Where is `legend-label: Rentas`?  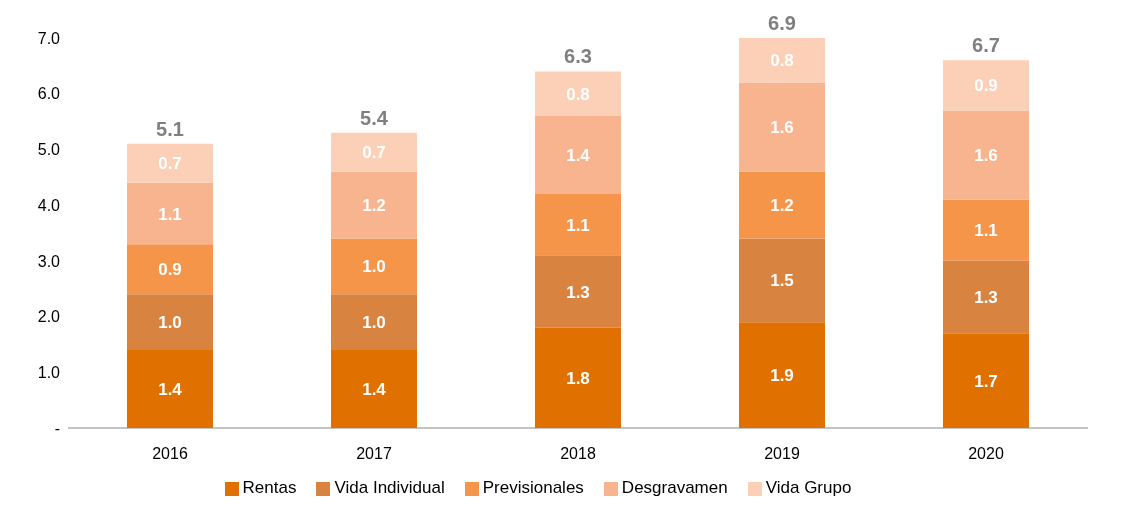
legend-label: Rentas is located at coordinates (269, 487).